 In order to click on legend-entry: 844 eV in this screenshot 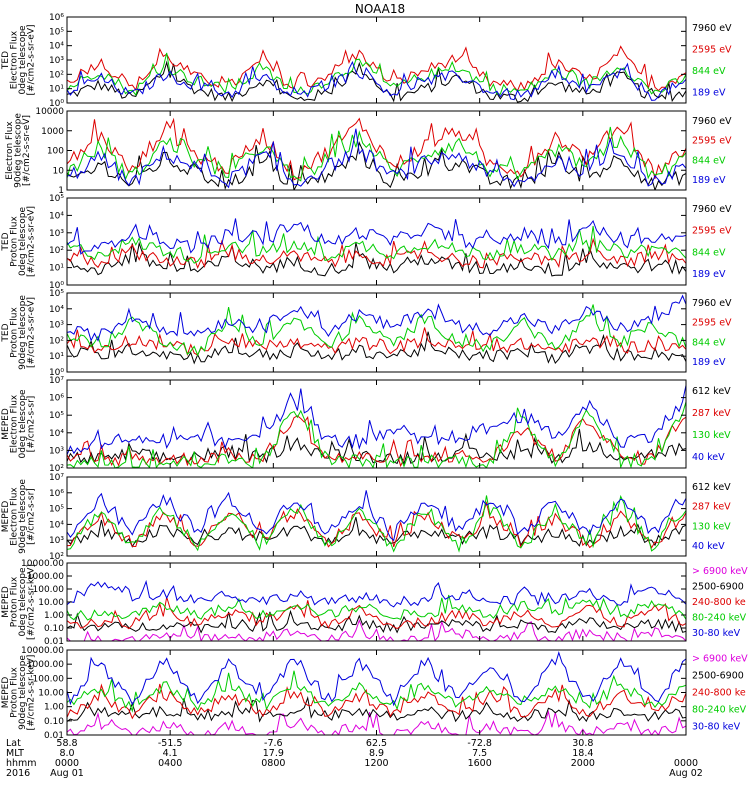, I will do `click(709, 252)`.